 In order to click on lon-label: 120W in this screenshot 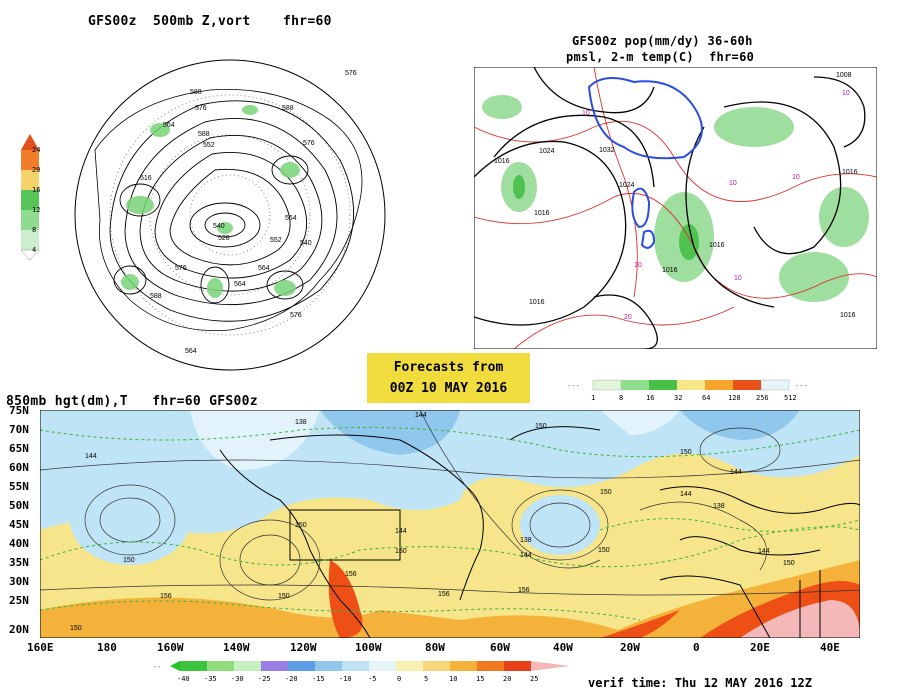, I will do `click(303, 647)`.